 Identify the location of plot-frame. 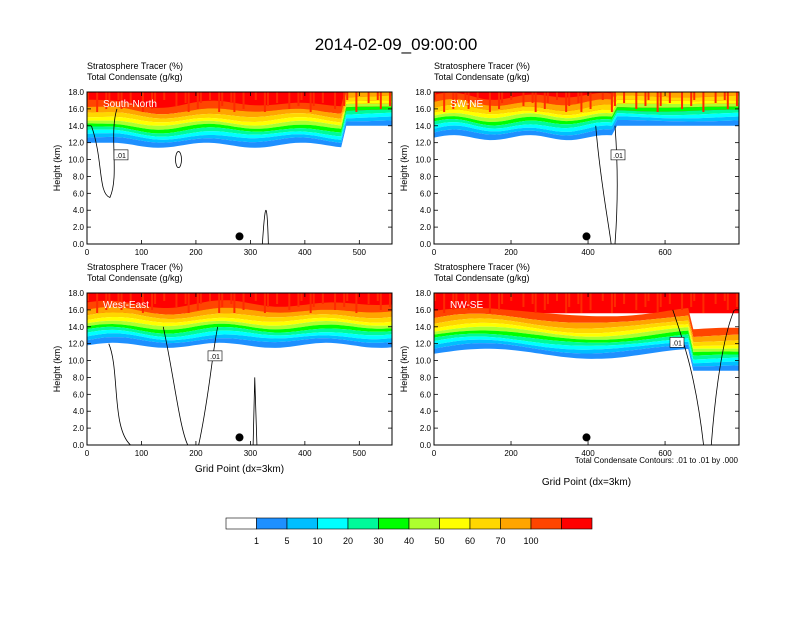
(586, 168).